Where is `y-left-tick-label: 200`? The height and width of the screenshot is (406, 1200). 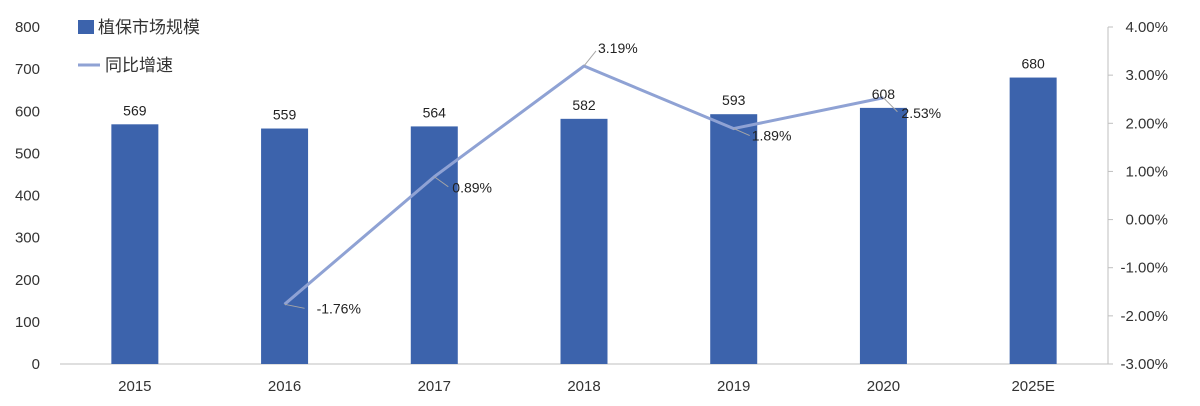 y-left-tick-label: 200 is located at coordinates (27, 280).